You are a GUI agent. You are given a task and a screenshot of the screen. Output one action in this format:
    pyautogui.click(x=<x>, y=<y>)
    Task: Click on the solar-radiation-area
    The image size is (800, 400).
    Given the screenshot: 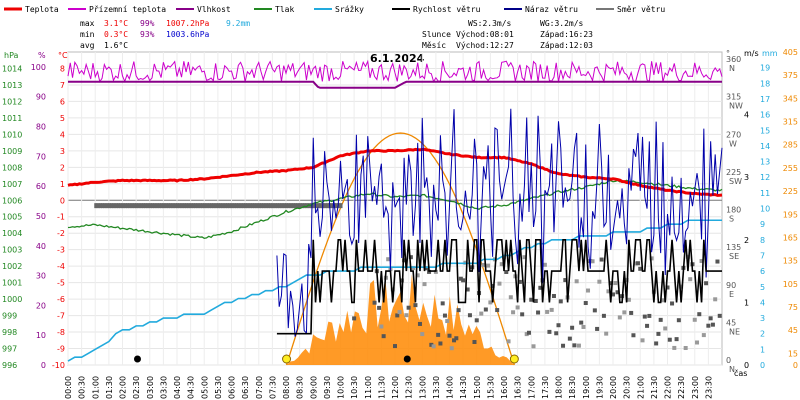 What is the action you would take?
    pyautogui.click(x=400, y=319)
    